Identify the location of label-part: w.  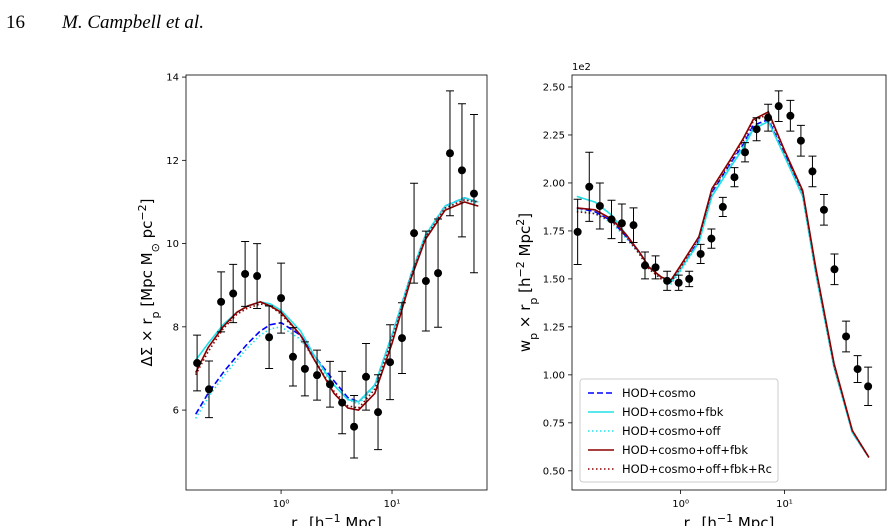
(525, 346).